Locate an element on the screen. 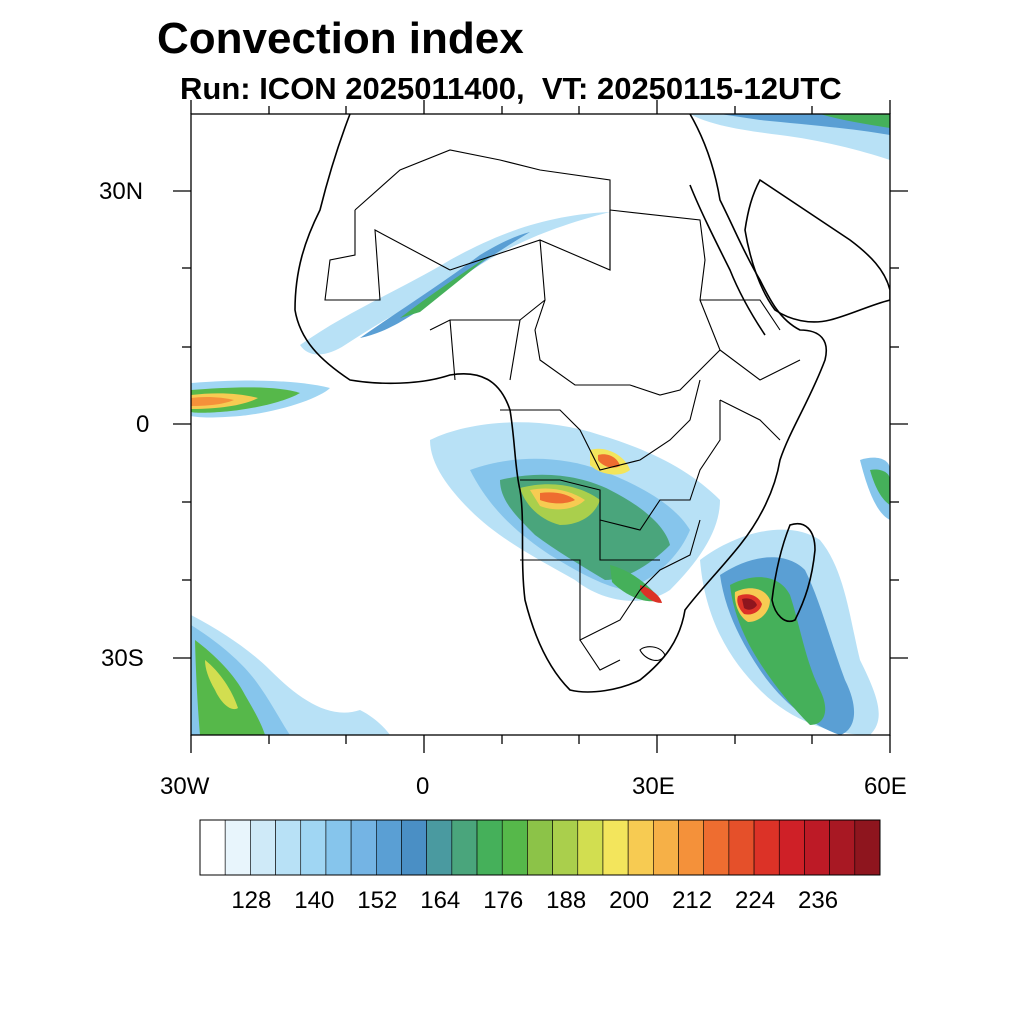 This screenshot has width=1024, height=1024. colorbar-tick-label: 140 is located at coordinates (314, 900).